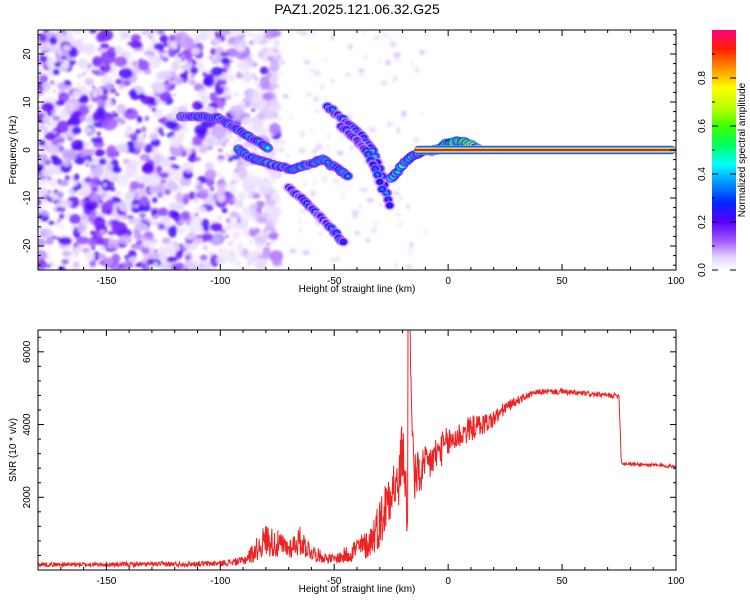 This screenshot has height=600, width=750. Describe the element at coordinates (544, 150) in the screenshot. I see `tone-band` at that location.